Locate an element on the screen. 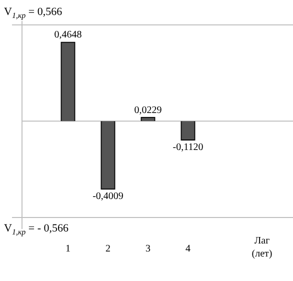  x-tick-label: 1 is located at coordinates (68, 249).